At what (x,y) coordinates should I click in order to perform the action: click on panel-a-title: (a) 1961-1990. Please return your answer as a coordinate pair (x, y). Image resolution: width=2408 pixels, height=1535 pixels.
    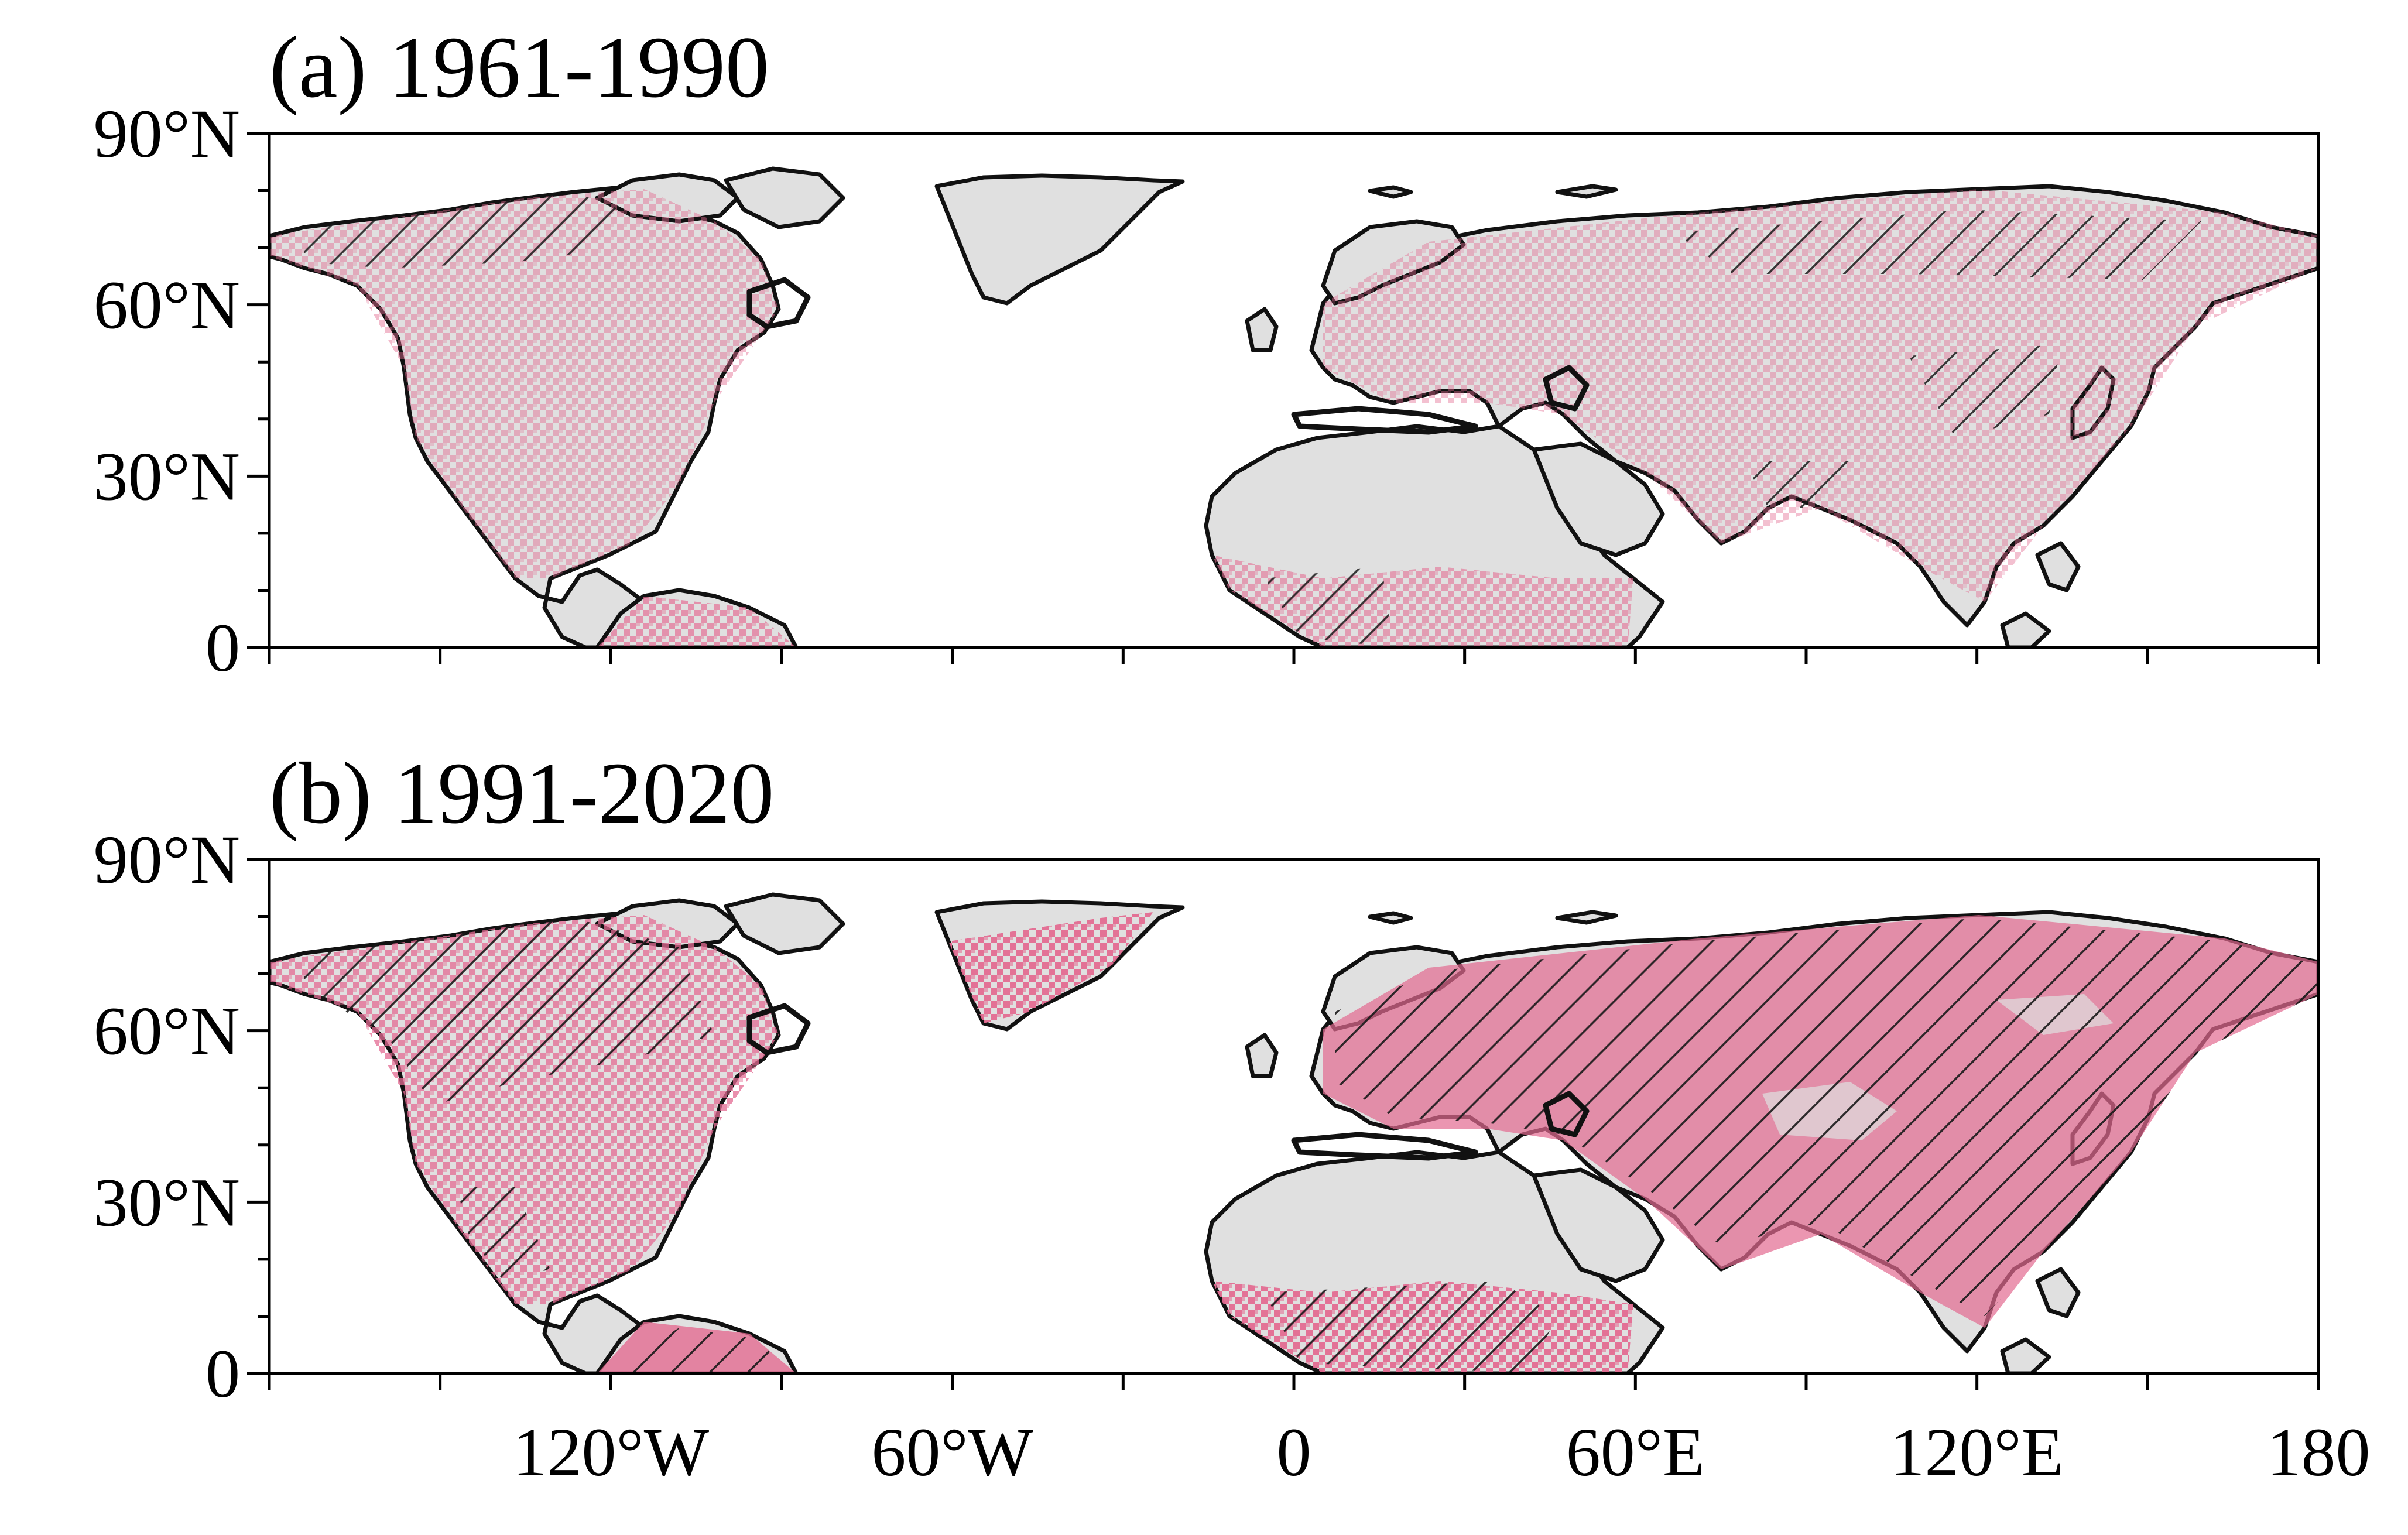
    Looking at the image, I should click on (519, 67).